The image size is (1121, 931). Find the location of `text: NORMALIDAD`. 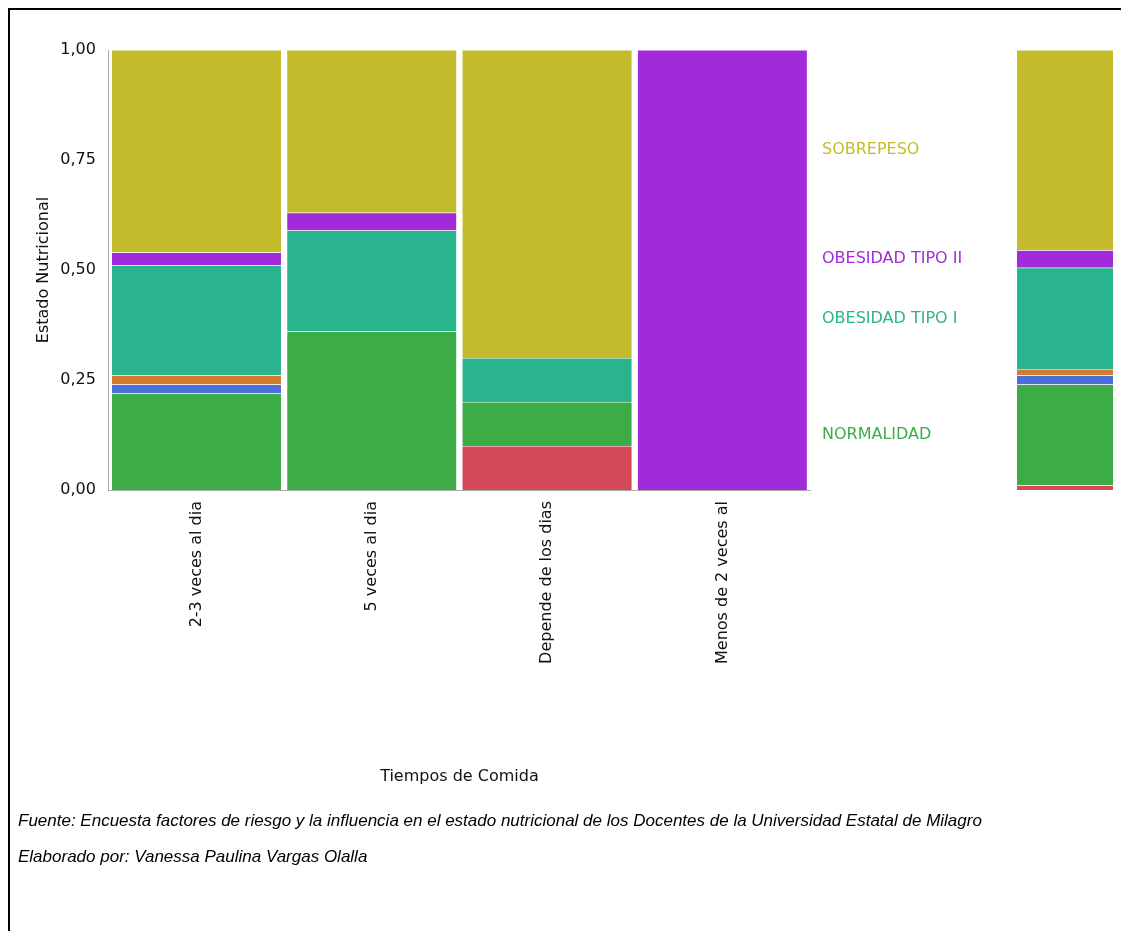

text: NORMALIDAD is located at coordinates (877, 434).